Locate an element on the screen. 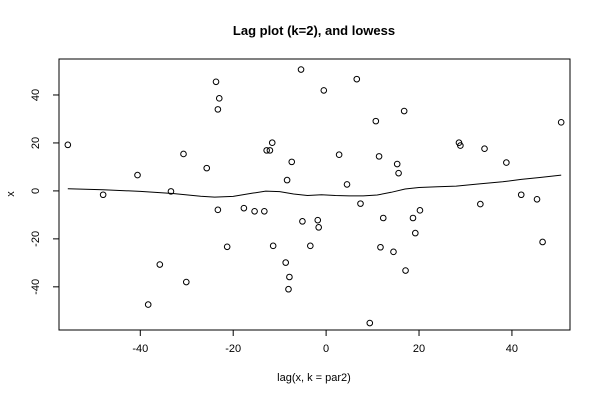 This screenshot has height=400, width=599. x-tick-label: -40 is located at coordinates (140, 349).